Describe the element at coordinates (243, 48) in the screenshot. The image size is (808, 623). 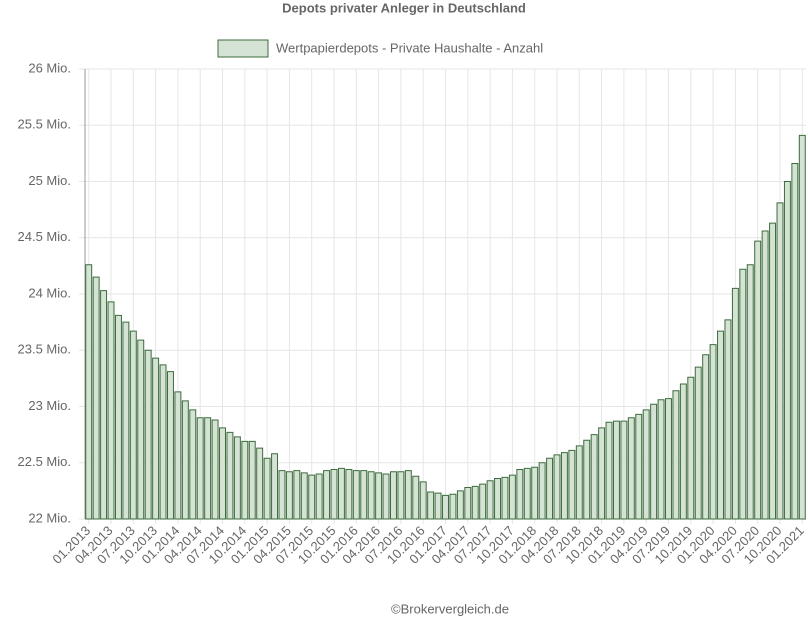
I see `legend-swatch` at that location.